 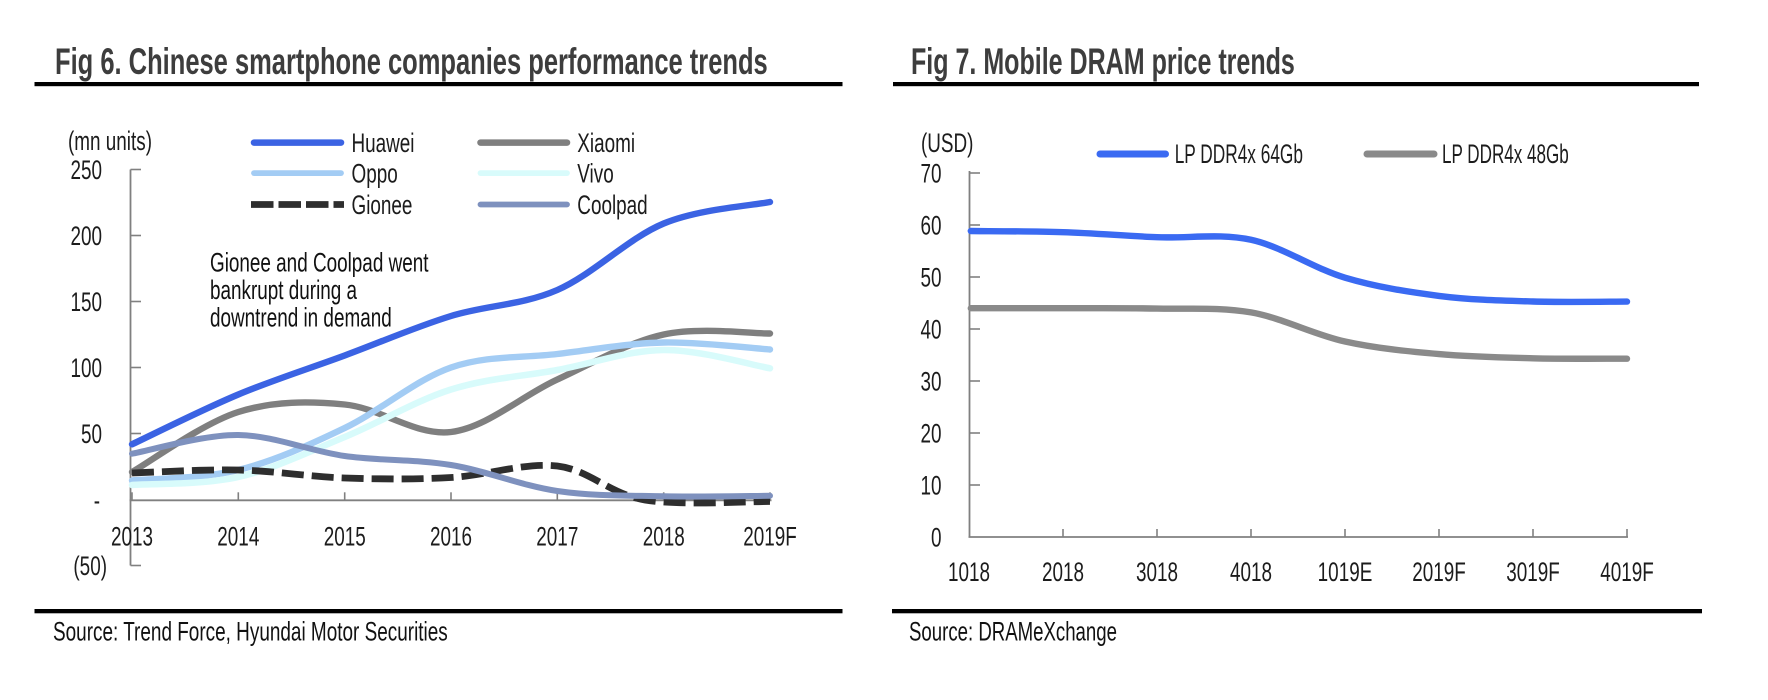 What do you see at coordinates (936, 537) in the screenshot?
I see `svg-text: 0` at bounding box center [936, 537].